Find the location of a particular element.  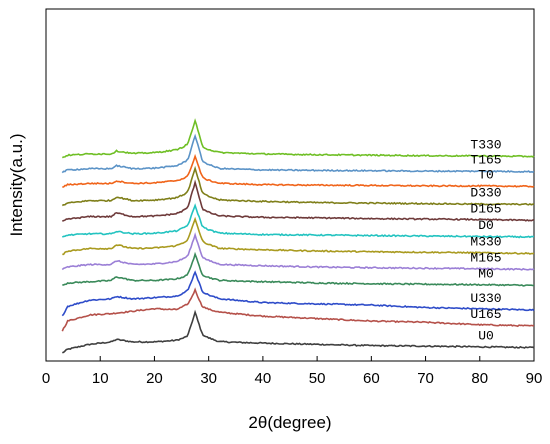

series-line-t165 is located at coordinates (298, 153).